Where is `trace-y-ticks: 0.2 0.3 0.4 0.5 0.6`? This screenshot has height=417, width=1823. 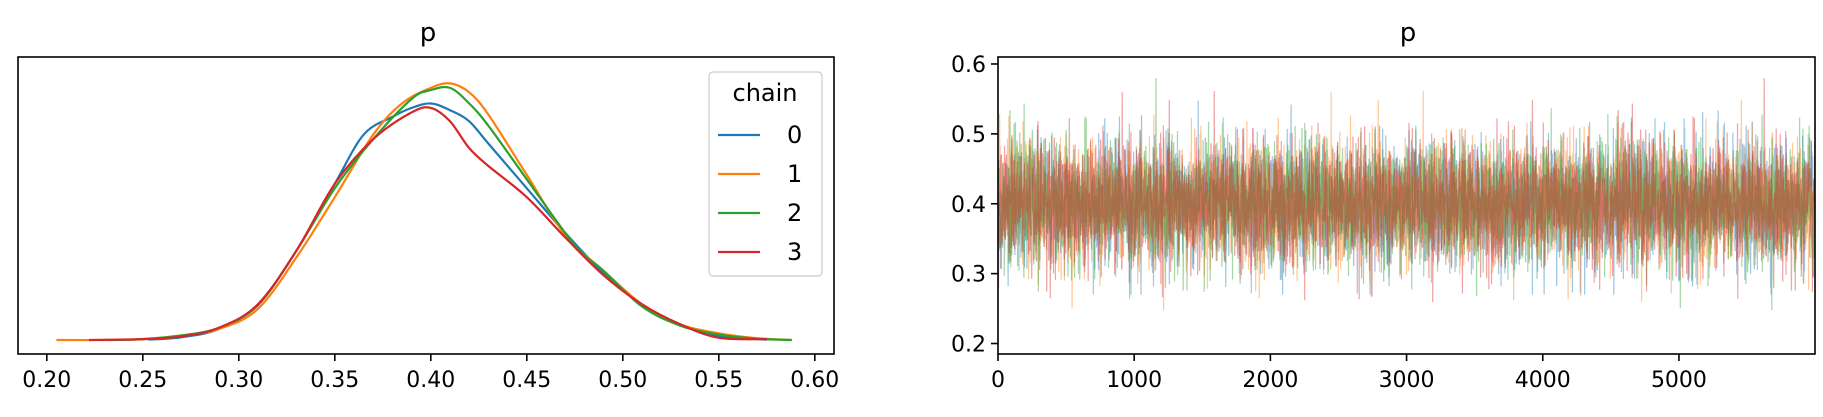
trace-y-ticks: 0.2 0.3 0.4 0.5 0.6 is located at coordinates (974, 205).